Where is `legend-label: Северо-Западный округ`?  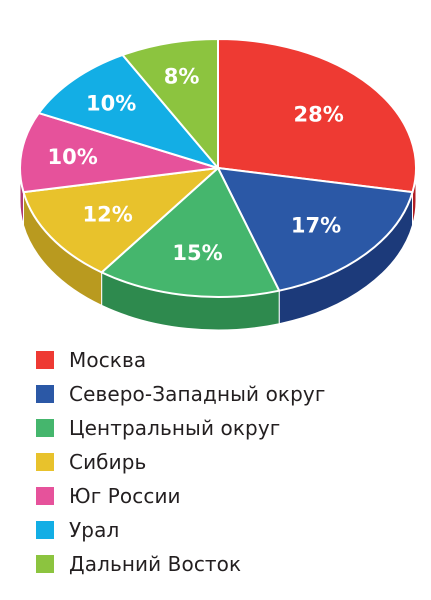
legend-label: Северо-Западный округ is located at coordinates (197, 394).